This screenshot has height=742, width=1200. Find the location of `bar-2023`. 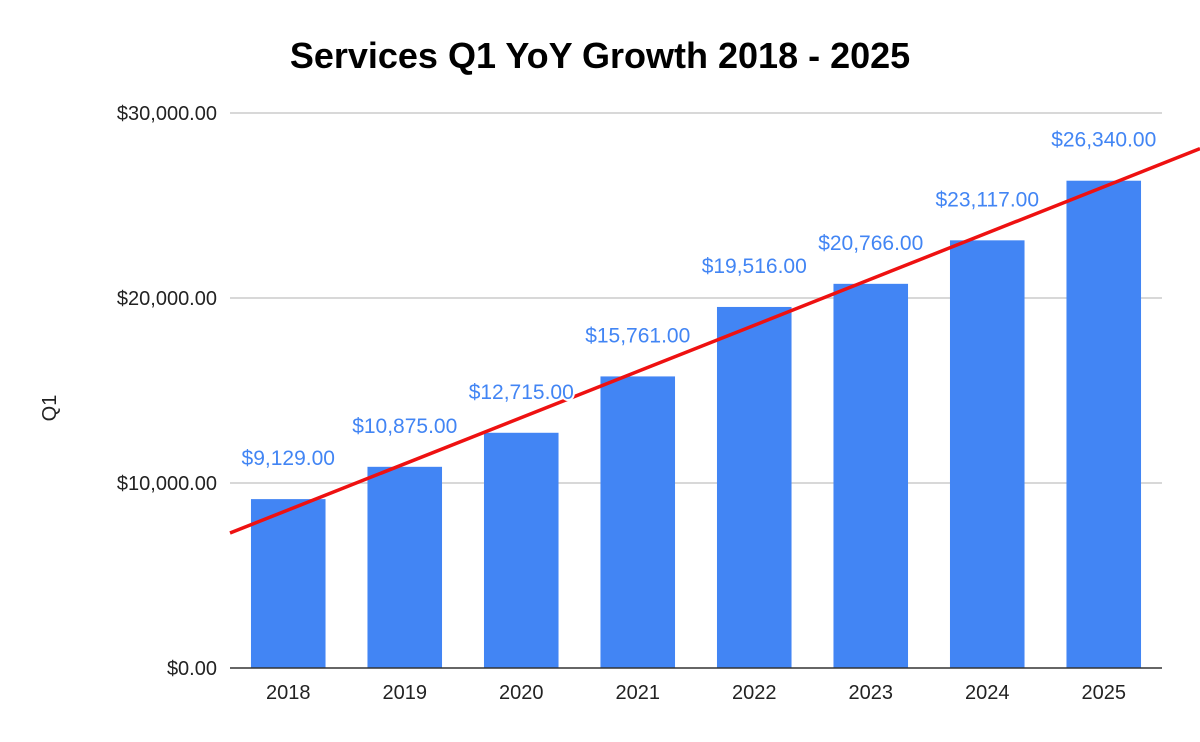

bar-2023 is located at coordinates (871, 475).